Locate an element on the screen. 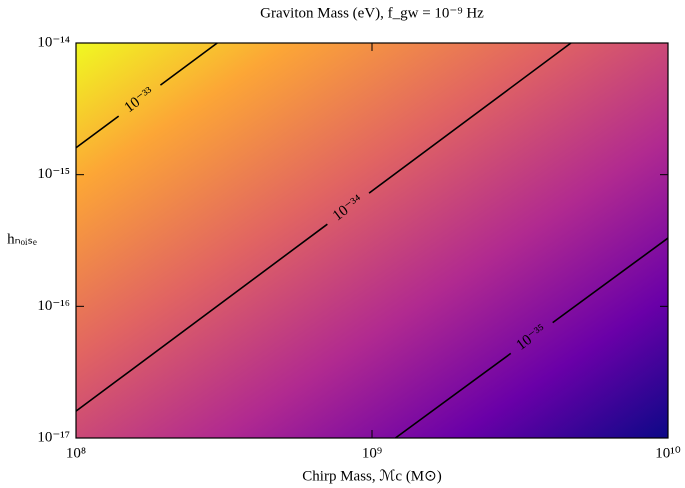  x-tick-label: 10¹⁰ is located at coordinates (668, 453).